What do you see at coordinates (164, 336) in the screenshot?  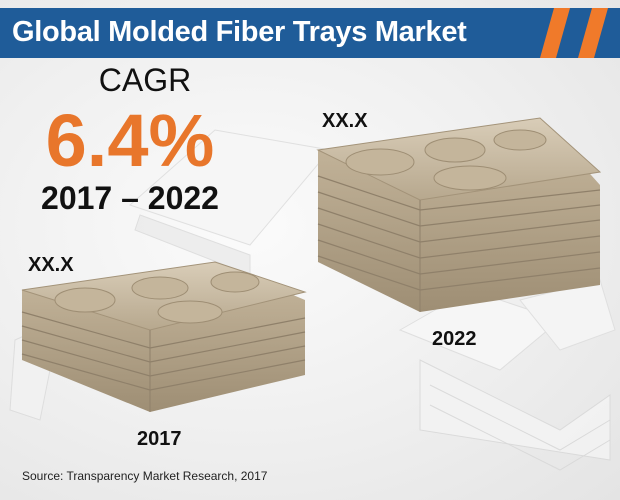 I see `tray-stack-2017` at bounding box center [164, 336].